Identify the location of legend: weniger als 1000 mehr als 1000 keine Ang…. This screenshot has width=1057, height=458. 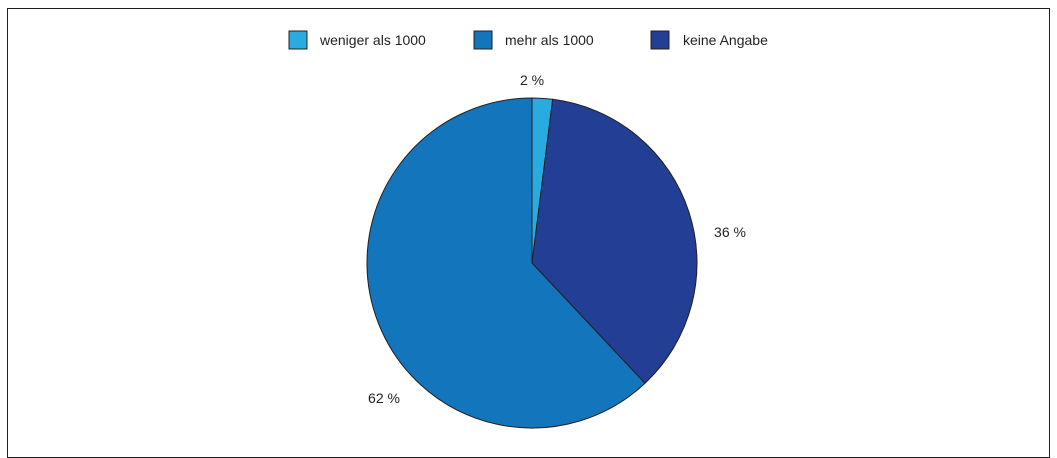
(528, 40).